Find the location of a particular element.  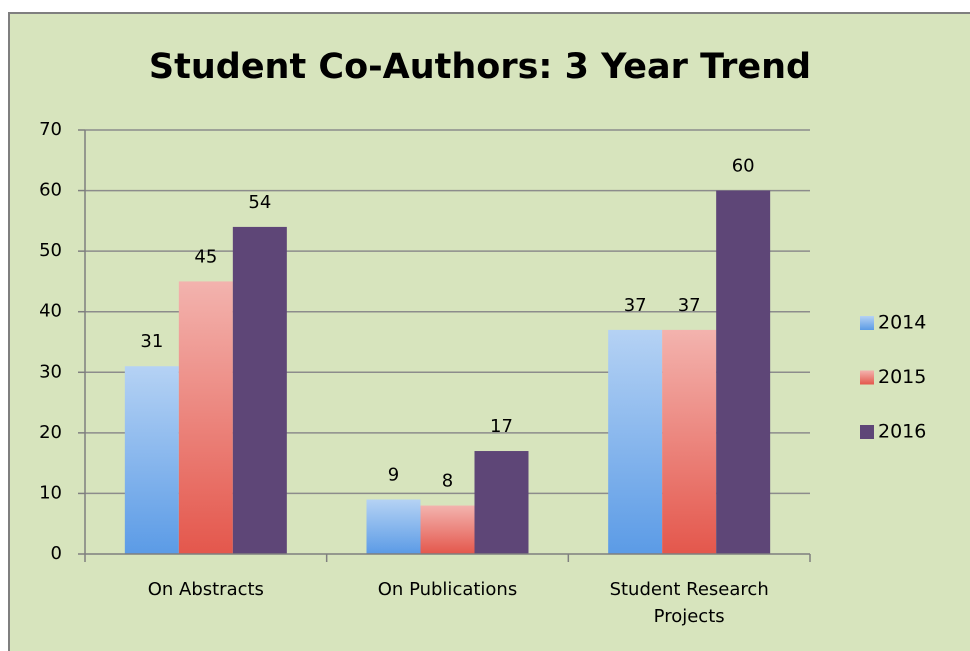

legend-label: 2014 is located at coordinates (902, 323).